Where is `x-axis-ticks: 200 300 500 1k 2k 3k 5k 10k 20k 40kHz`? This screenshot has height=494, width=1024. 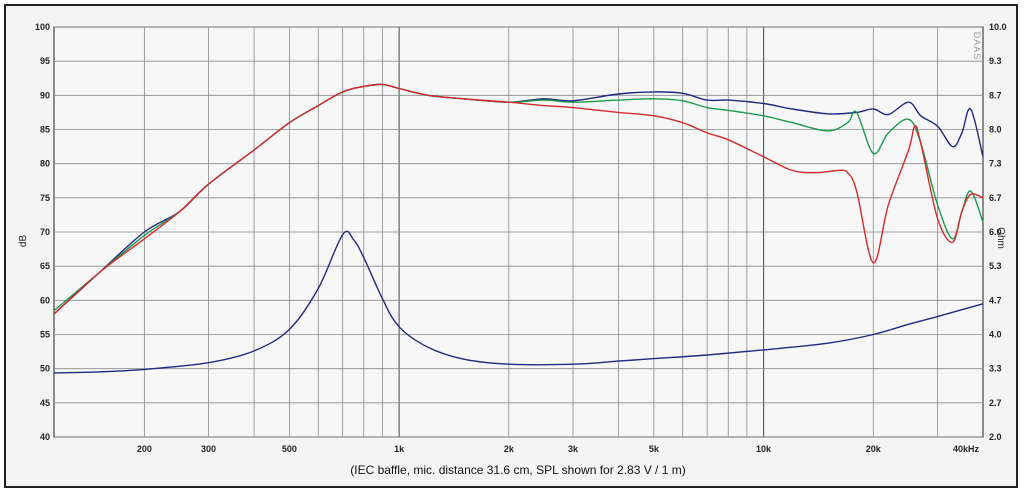 x-axis-ticks: 200 300 500 1k 2k 3k 5k 10k 20k 40kHz is located at coordinates (558, 449).